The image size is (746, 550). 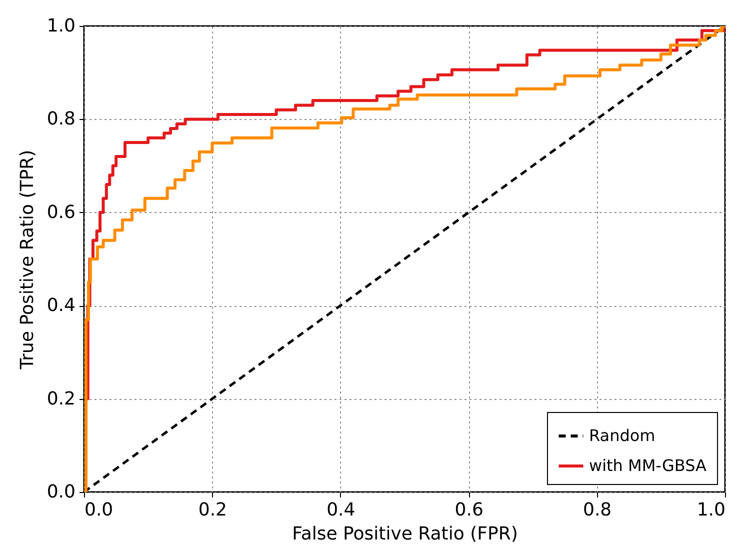 What do you see at coordinates (61, 212) in the screenshot?
I see `y-tick-label: 0.6` at bounding box center [61, 212].